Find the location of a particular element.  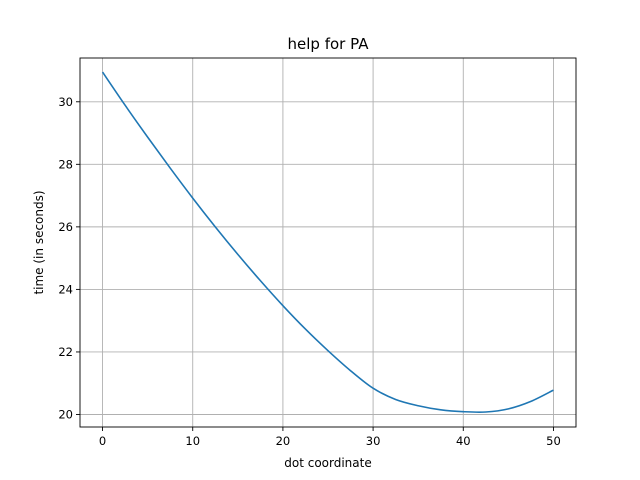

y-tick-label: 30 is located at coordinates (65, 102).